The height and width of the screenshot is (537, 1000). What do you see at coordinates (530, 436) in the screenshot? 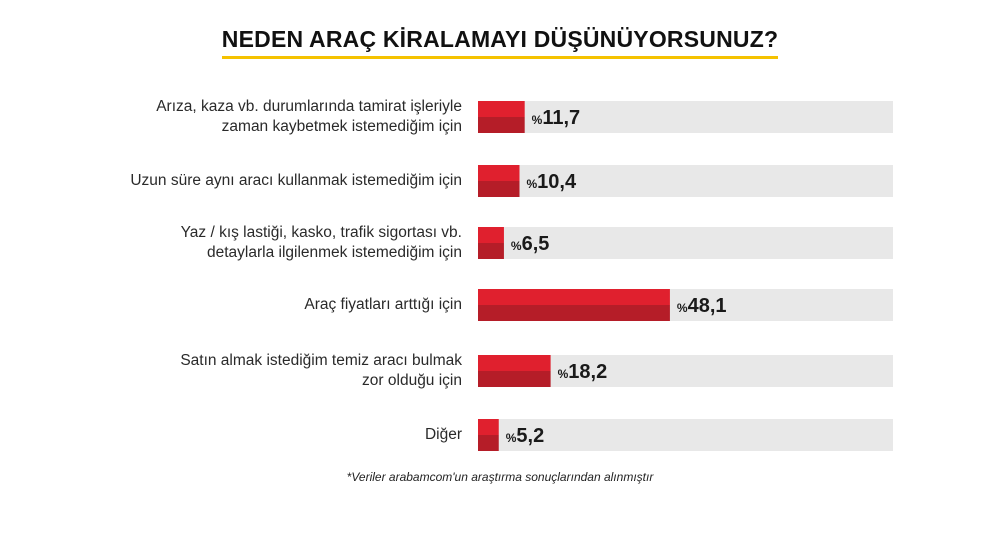
I see `data-label-value: 5,2` at bounding box center [530, 436].